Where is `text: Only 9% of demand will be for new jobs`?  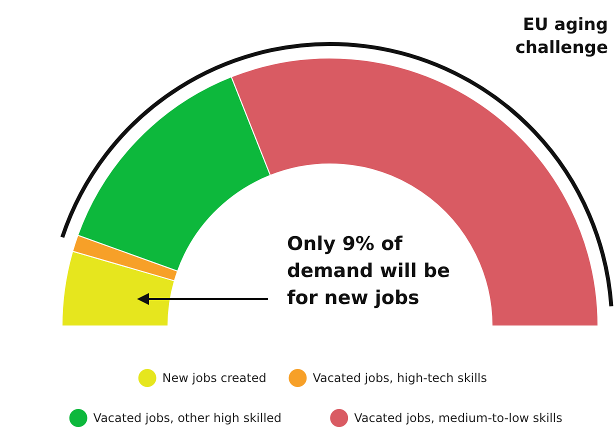 text: Only 9% of demand will be for new jobs is located at coordinates (368, 271).